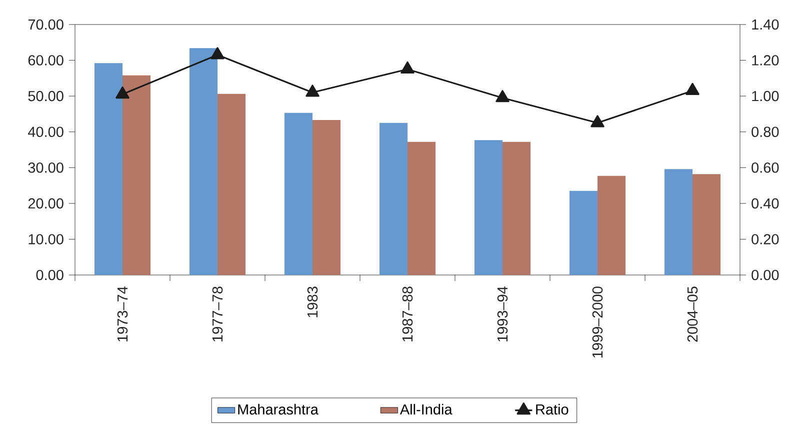 The width and height of the screenshot is (792, 431). I want to click on legend-label: Maharashtra, so click(278, 409).